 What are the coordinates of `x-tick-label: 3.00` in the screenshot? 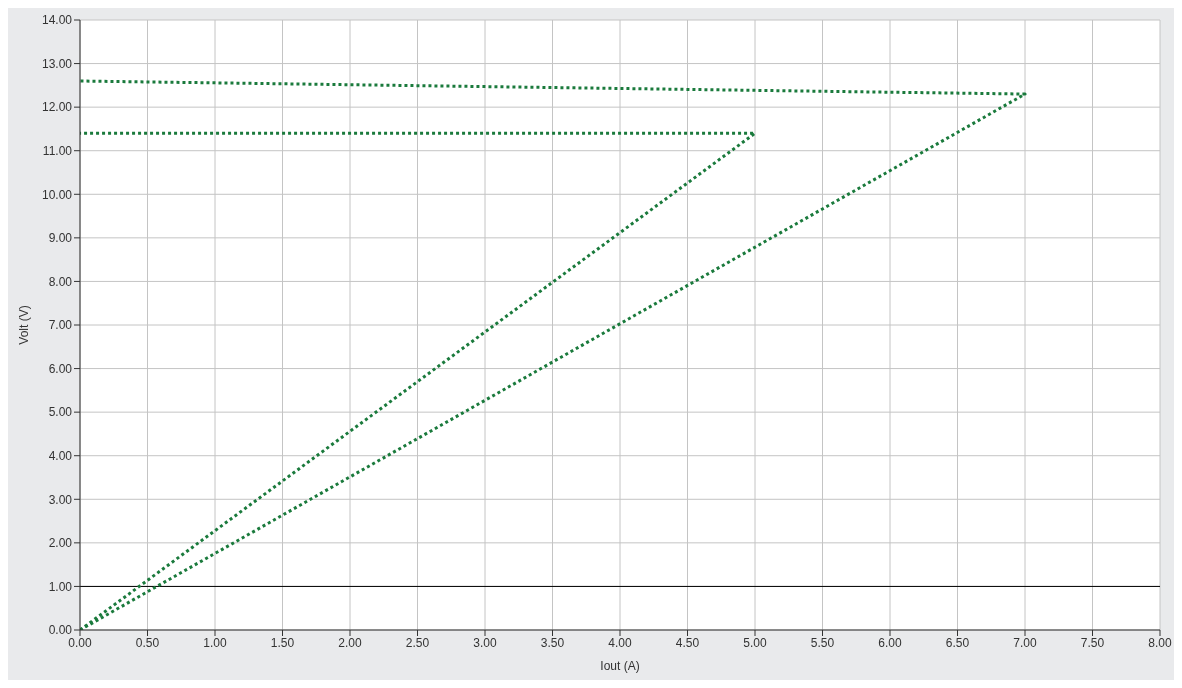 It's located at (485, 642).